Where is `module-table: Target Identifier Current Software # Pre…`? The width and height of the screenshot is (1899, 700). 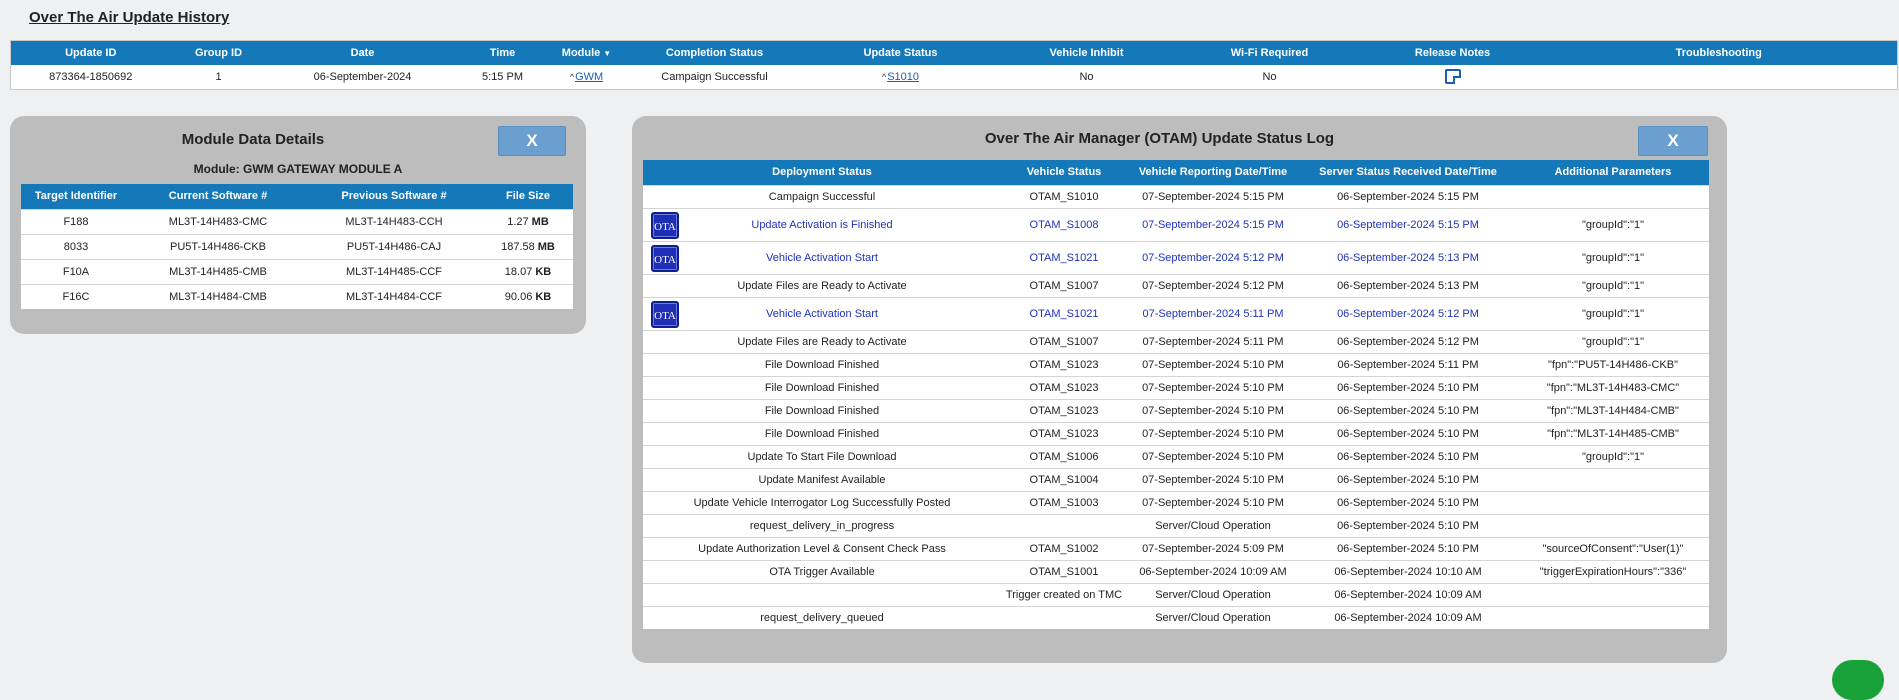
module-table: Target Identifier Current Software # Pre… is located at coordinates (297, 246).